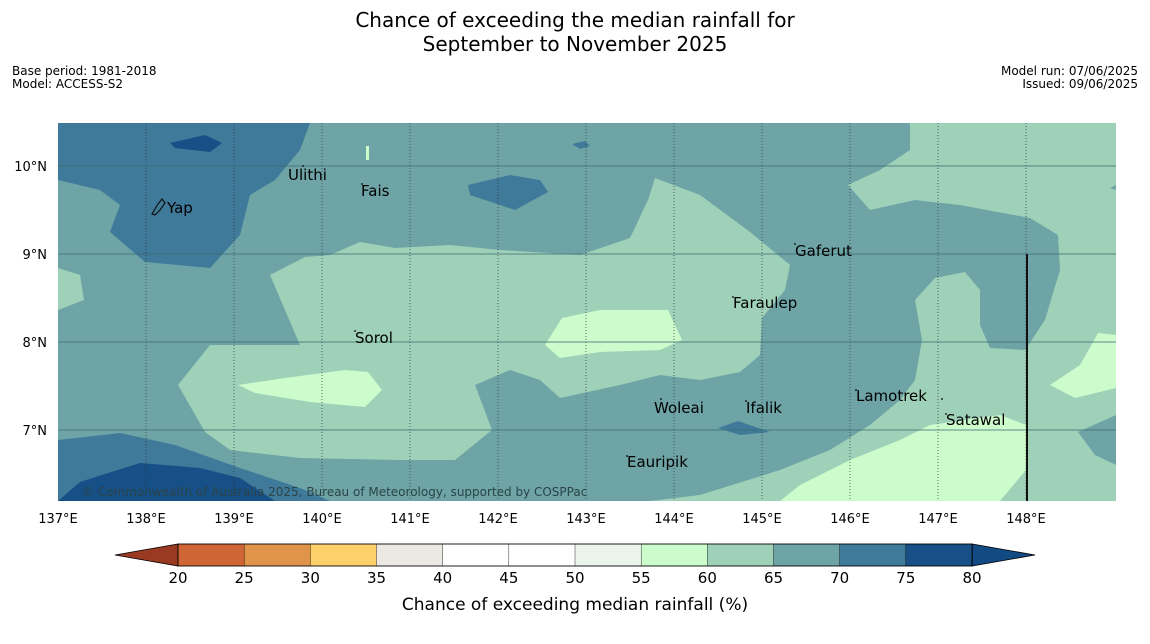 Image resolution: width=1150 pixels, height=644 pixels. Describe the element at coordinates (508, 192) in the screenshot. I see `contour-75-80-central-north` at that location.